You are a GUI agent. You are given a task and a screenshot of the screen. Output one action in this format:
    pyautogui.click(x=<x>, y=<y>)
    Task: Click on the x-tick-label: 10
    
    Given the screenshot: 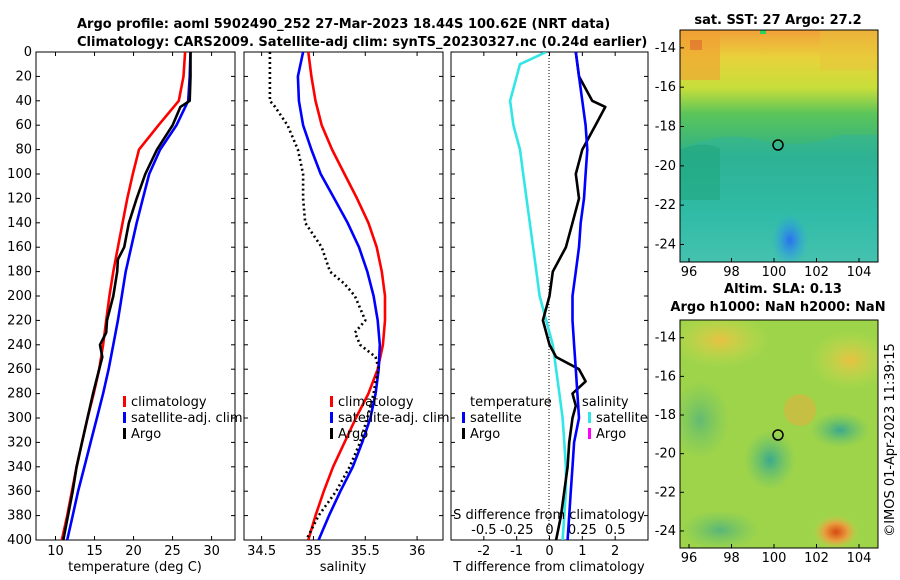 What is the action you would take?
    pyautogui.click(x=55, y=551)
    